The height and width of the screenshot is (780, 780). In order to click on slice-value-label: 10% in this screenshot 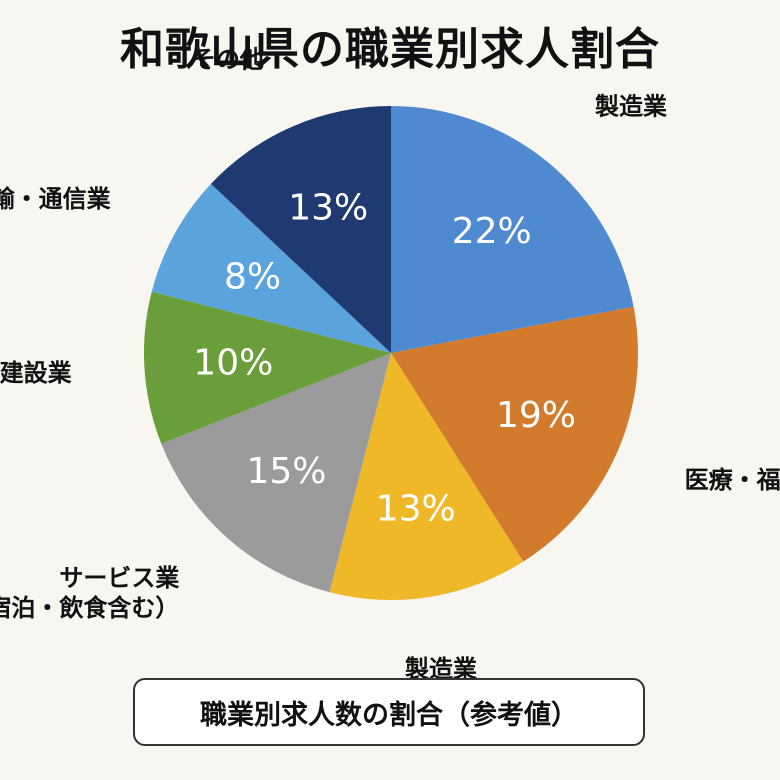, I will do `click(233, 362)`.